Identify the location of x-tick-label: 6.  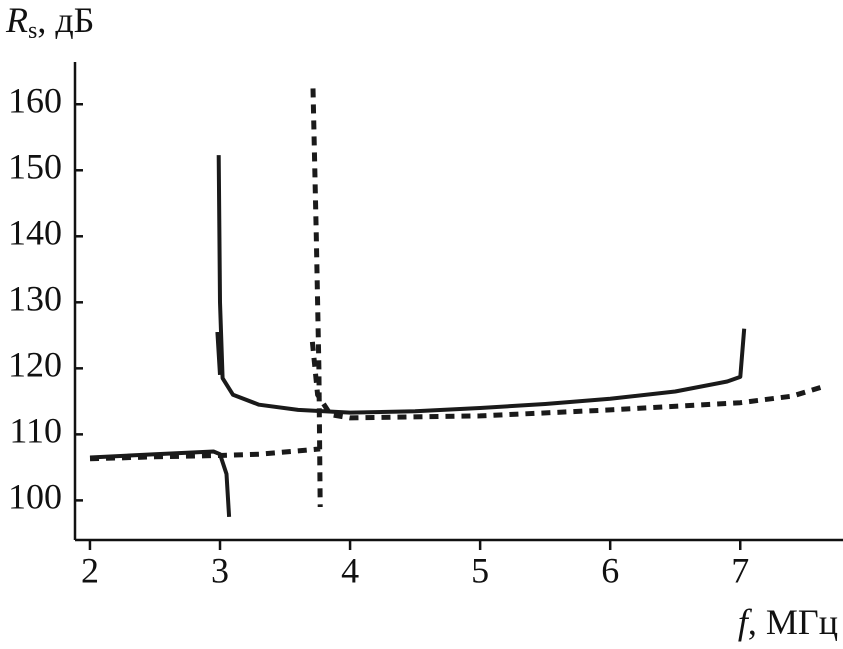
(610, 570).